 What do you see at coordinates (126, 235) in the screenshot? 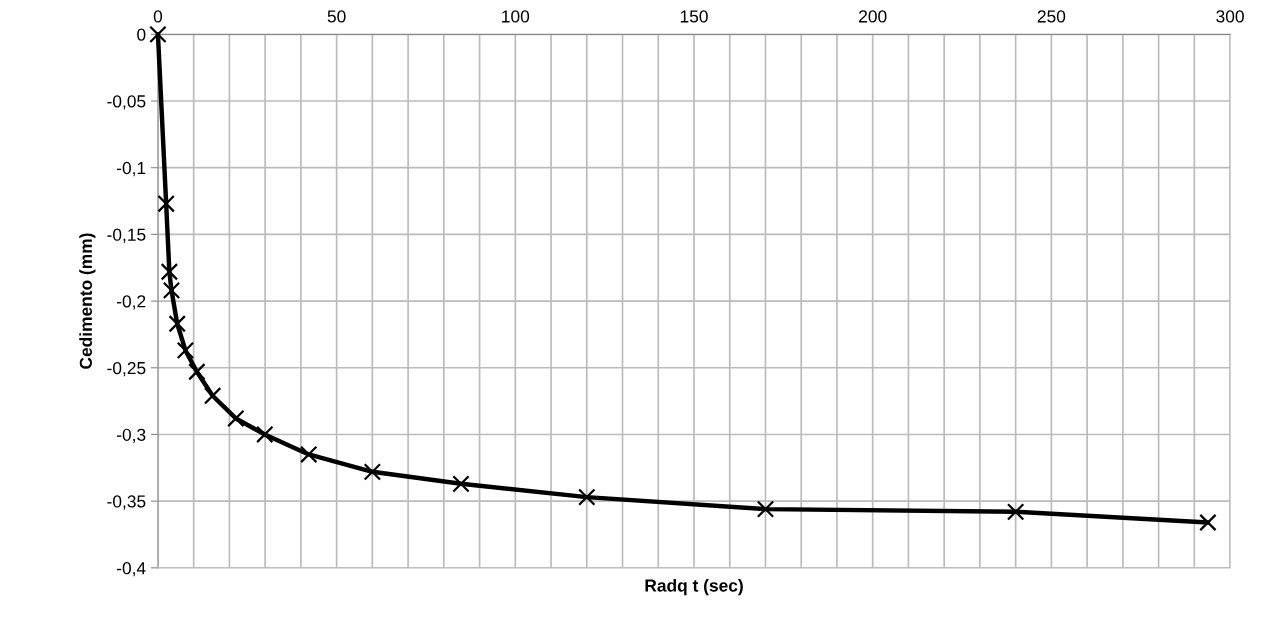
I see `y-tick-label: -0,15` at bounding box center [126, 235].